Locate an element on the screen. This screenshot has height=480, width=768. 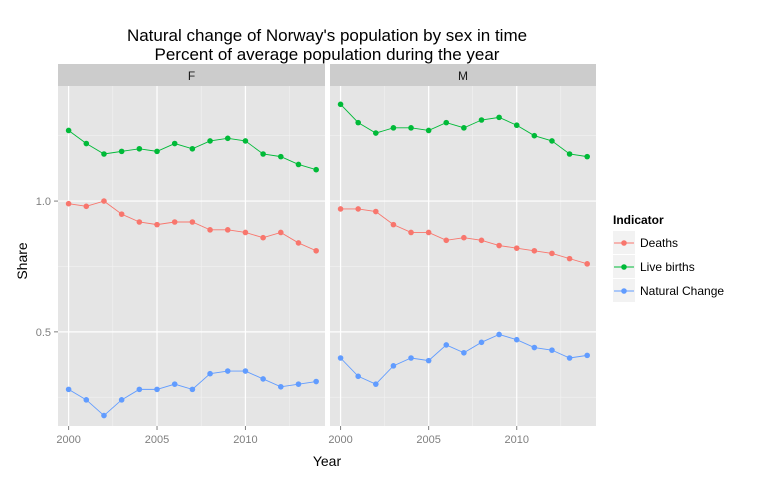
y-tick-label: 1.0 is located at coordinates (43, 202).